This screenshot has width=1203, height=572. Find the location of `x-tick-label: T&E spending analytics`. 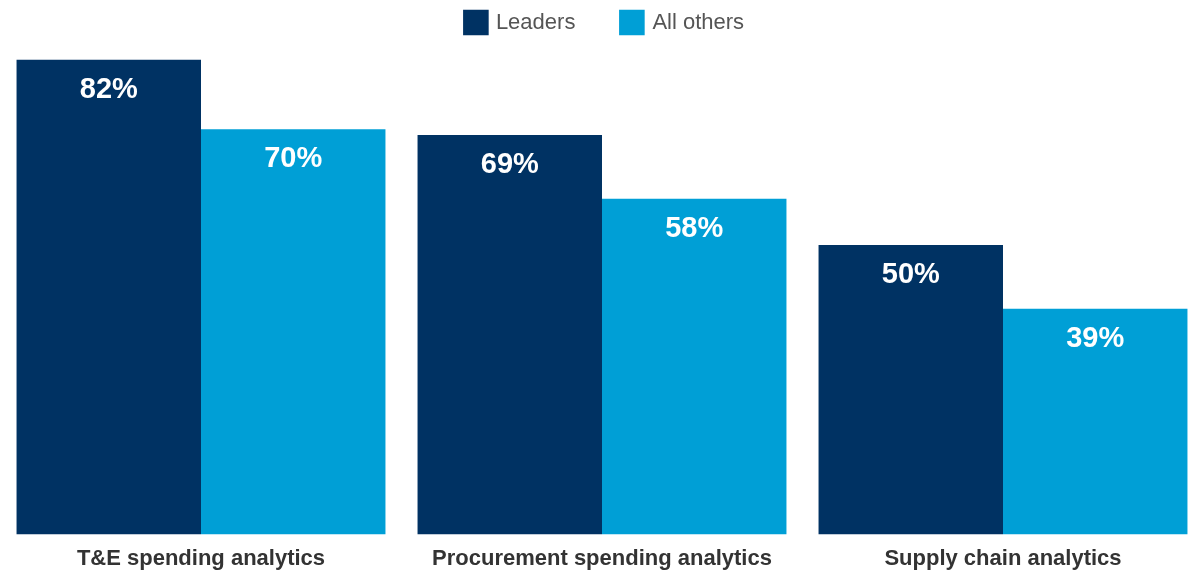

x-tick-label: T&E spending analytics is located at coordinates (201, 557).